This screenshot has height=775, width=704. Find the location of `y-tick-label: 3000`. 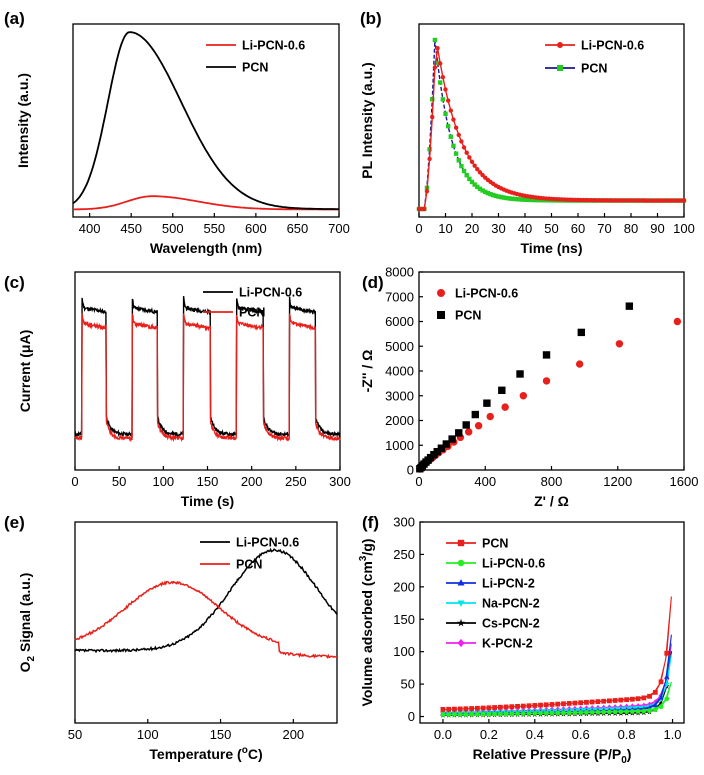

y-tick-label: 3000 is located at coordinates (399, 395).